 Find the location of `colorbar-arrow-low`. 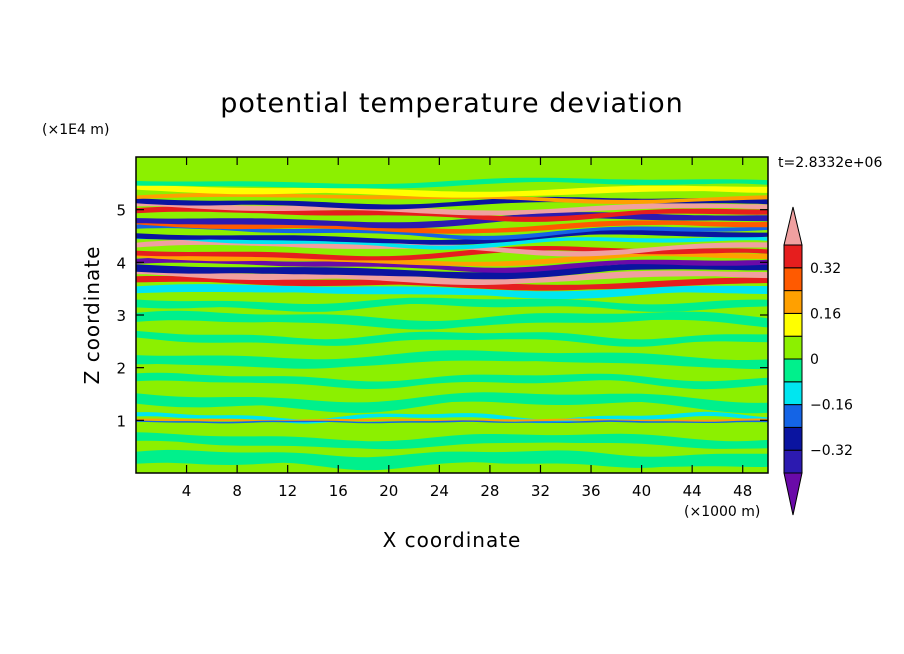

colorbar-arrow-low is located at coordinates (793, 494).